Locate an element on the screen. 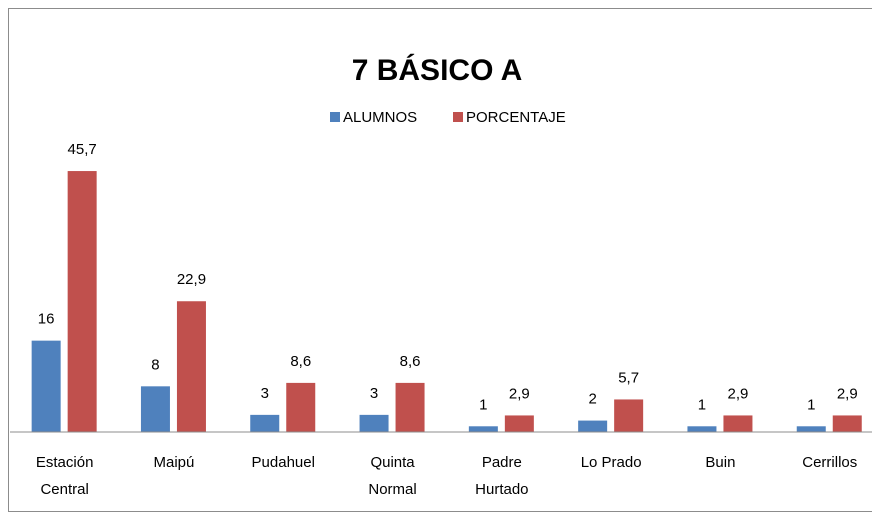 The width and height of the screenshot is (872, 520). x-tick-label: Lo Prado is located at coordinates (611, 462).